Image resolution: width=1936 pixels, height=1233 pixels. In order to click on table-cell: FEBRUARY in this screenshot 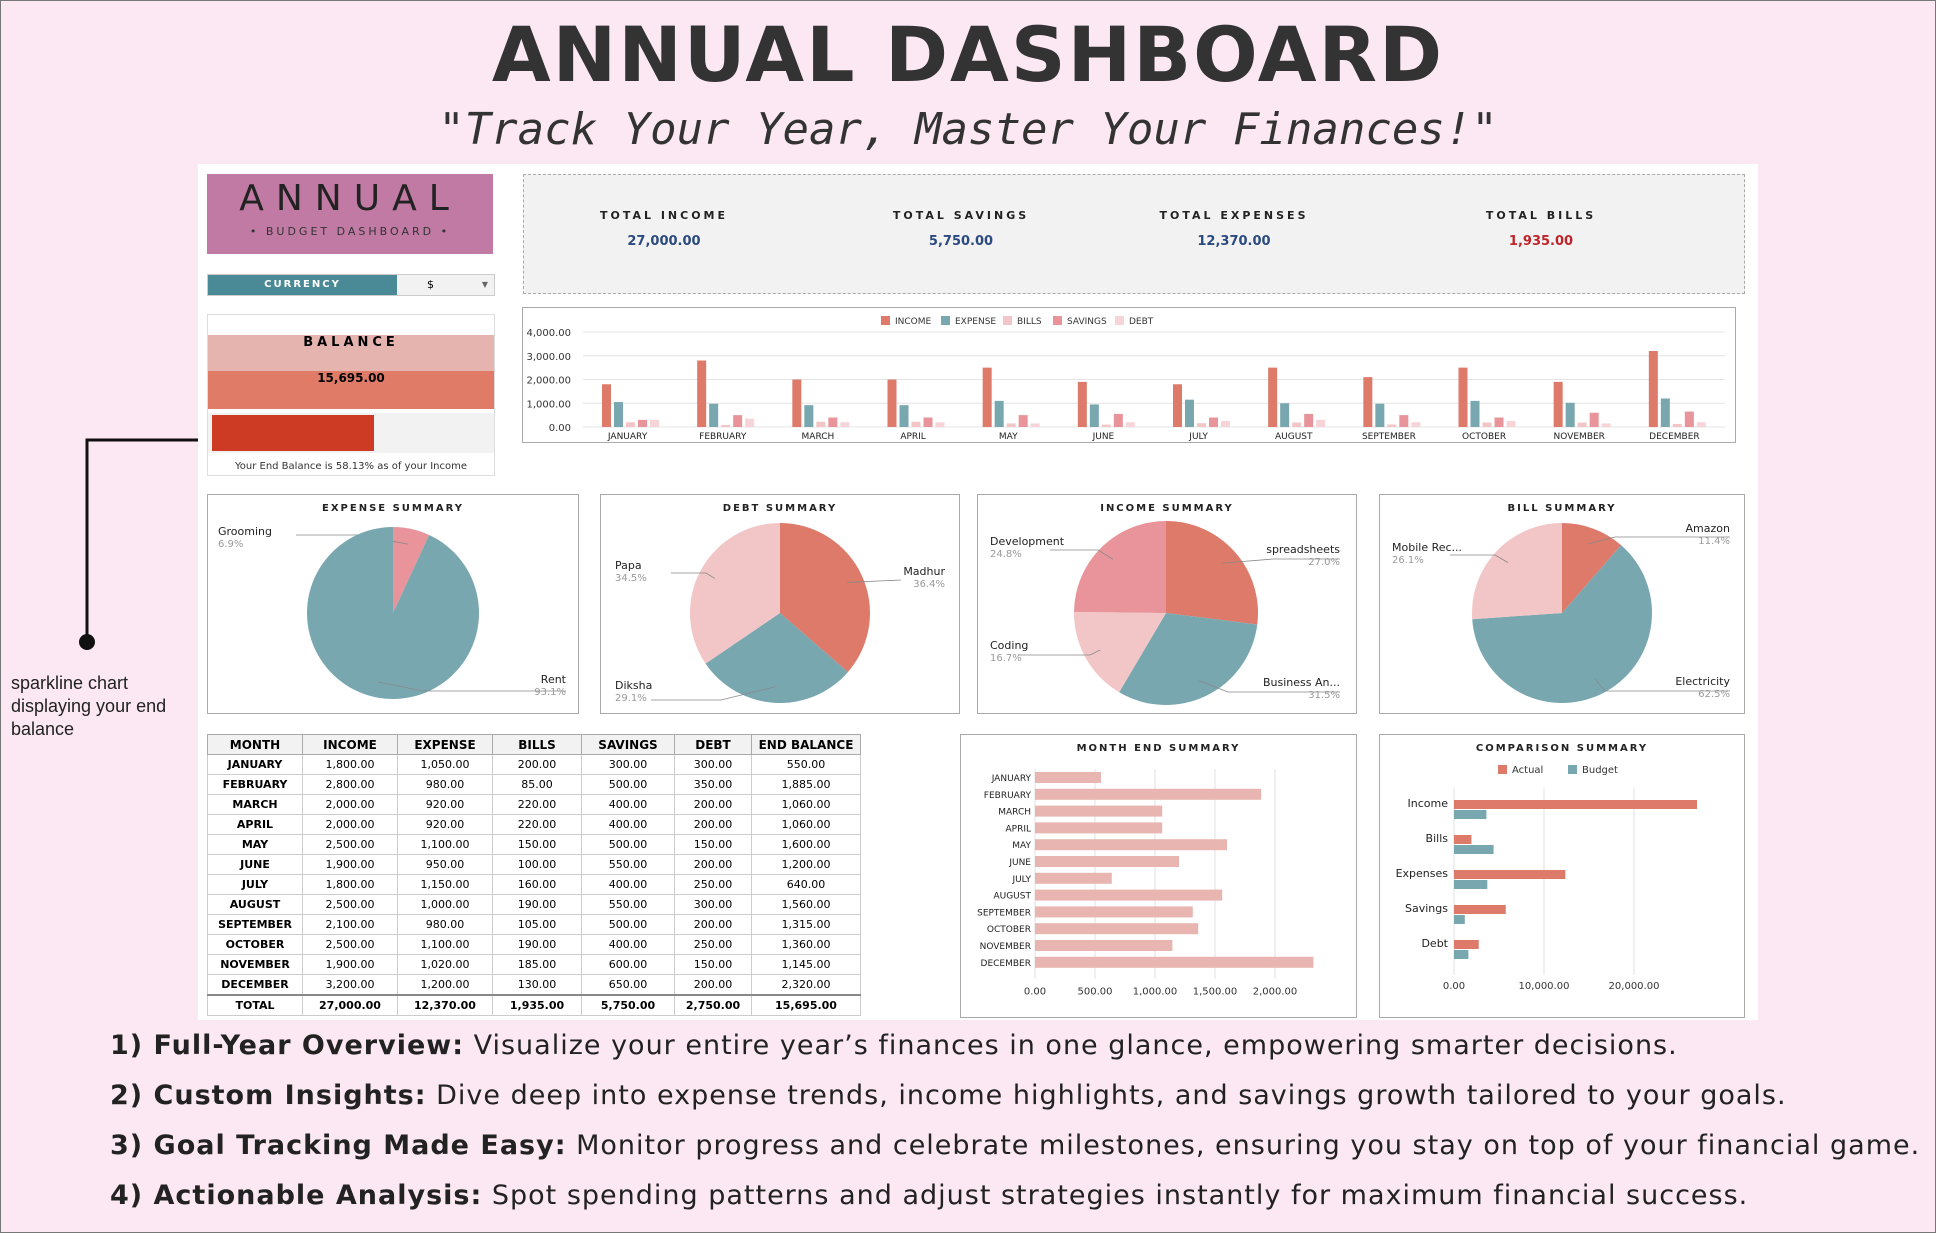, I will do `click(255, 784)`.